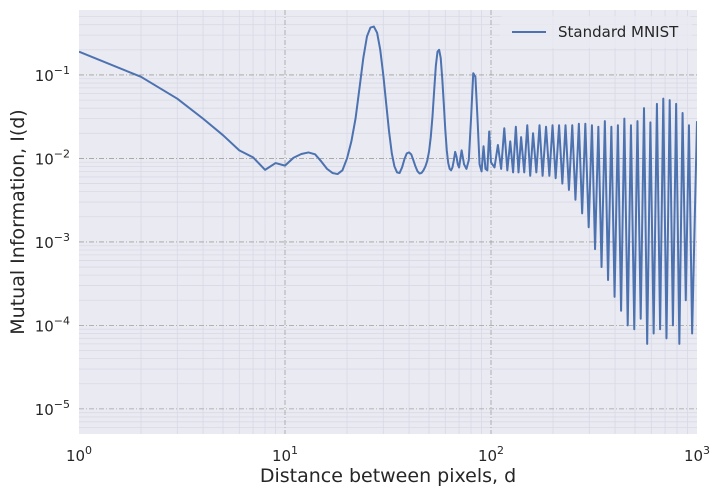  I want to click on y-tick-label: 10⁻¹, so click(52, 74).